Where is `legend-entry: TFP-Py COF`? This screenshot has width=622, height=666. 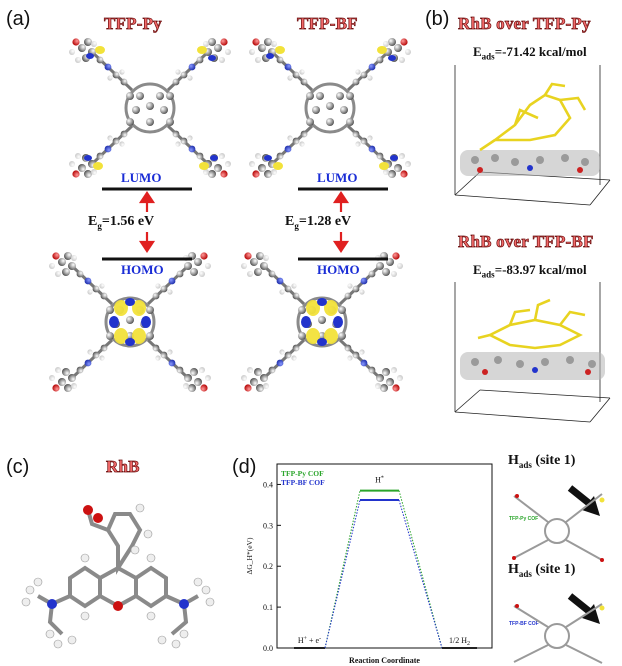 legend-entry: TFP-Py COF is located at coordinates (302, 473).